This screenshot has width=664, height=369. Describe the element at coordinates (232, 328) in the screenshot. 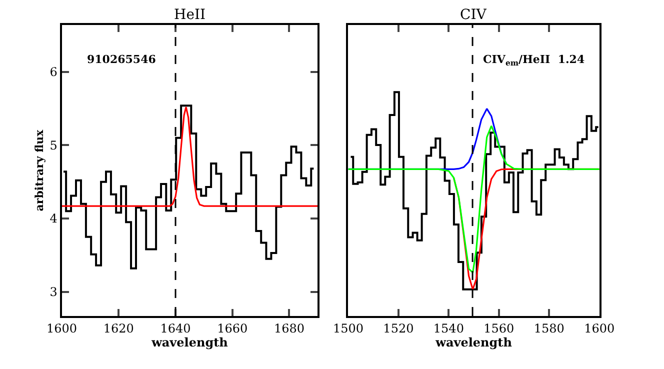

I see `x-tick-label: 1660` at that location.